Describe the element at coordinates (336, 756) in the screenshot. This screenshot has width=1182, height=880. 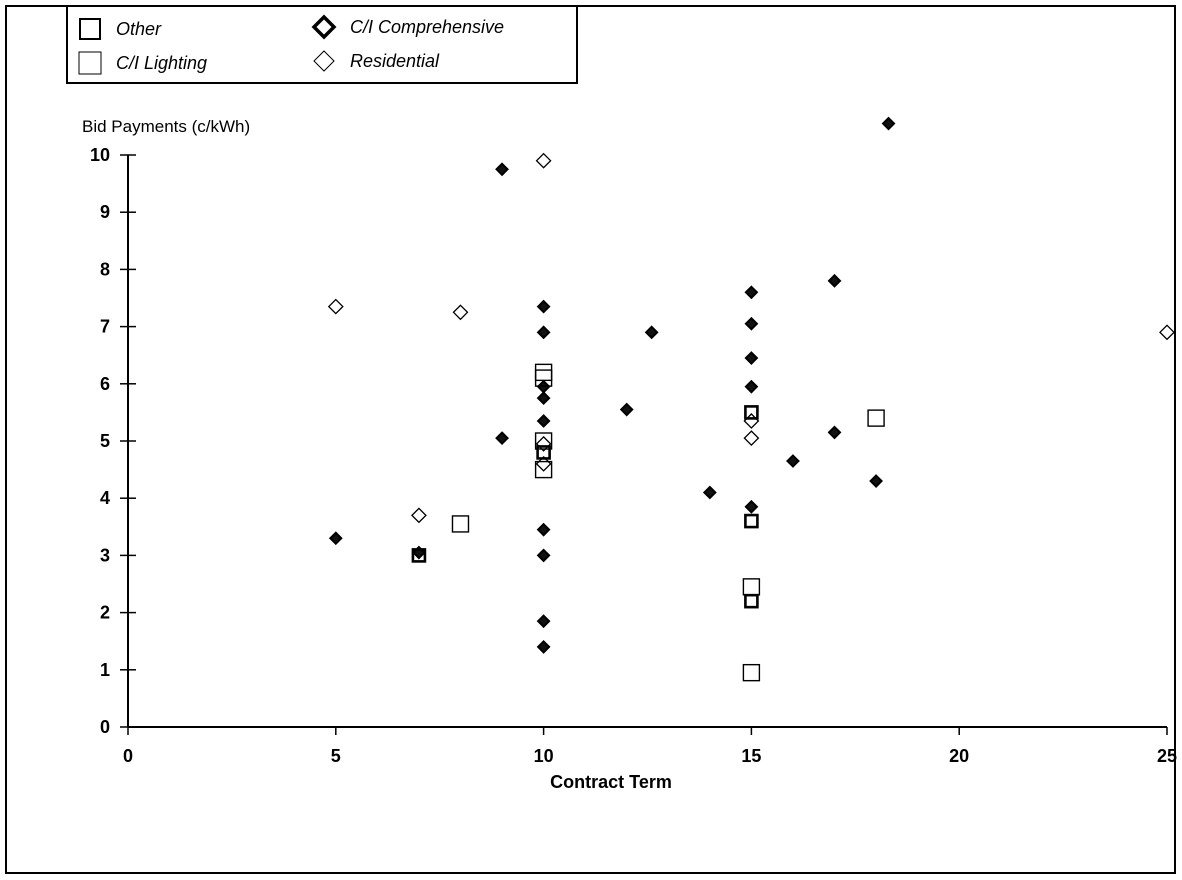
I see `x-tick-label: 5` at that location.